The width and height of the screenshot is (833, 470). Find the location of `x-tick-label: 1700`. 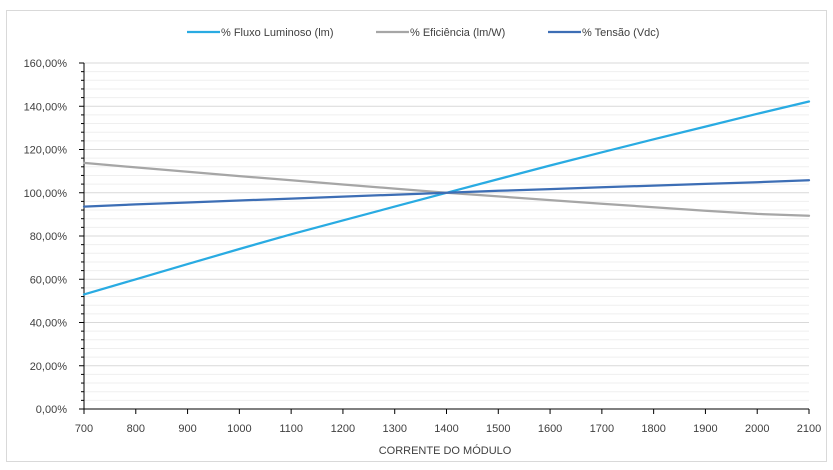

x-tick-label: 1700 is located at coordinates (602, 429).